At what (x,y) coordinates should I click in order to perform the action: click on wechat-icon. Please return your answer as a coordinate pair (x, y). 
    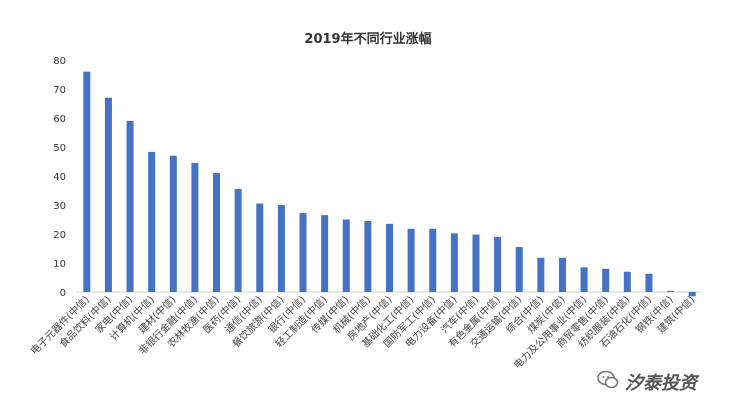
    Looking at the image, I should click on (608, 382).